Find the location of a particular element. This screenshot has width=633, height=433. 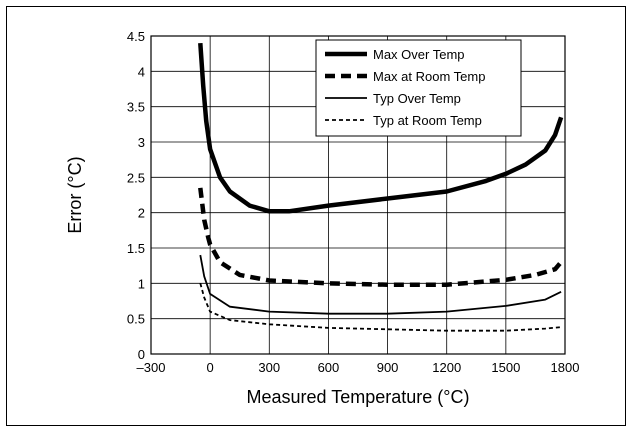

y-axis-ticks: 0 0.5 1 1.5 2 2.5 3 3.5 4 4.5 is located at coordinates (136, 195).